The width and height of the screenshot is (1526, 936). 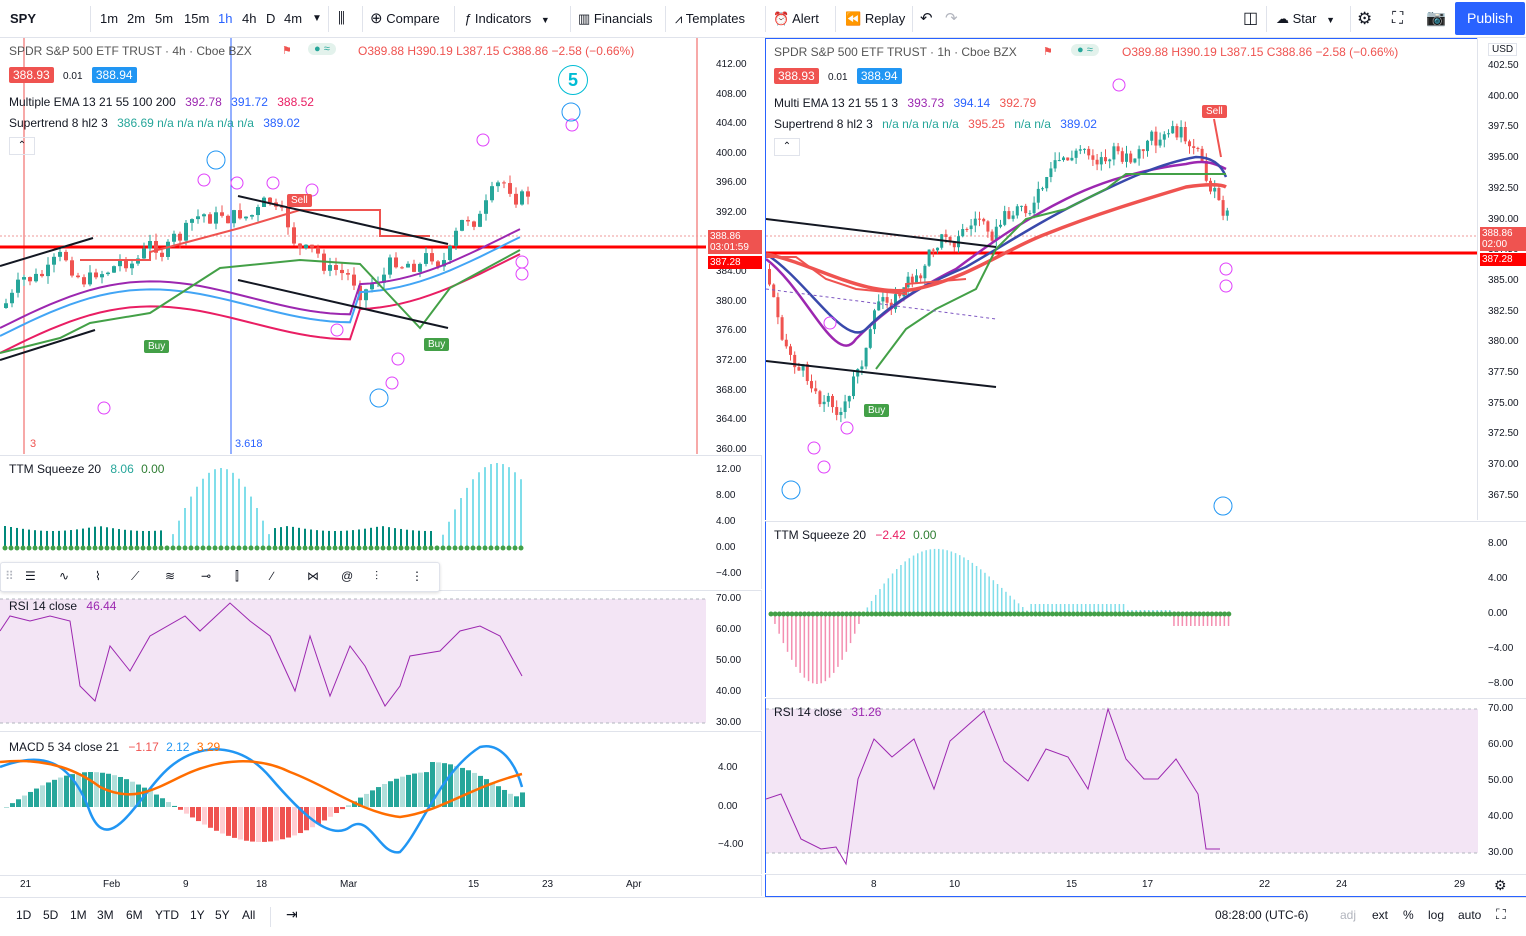 I want to click on left-rsi-chart, so click(x=381, y=660).